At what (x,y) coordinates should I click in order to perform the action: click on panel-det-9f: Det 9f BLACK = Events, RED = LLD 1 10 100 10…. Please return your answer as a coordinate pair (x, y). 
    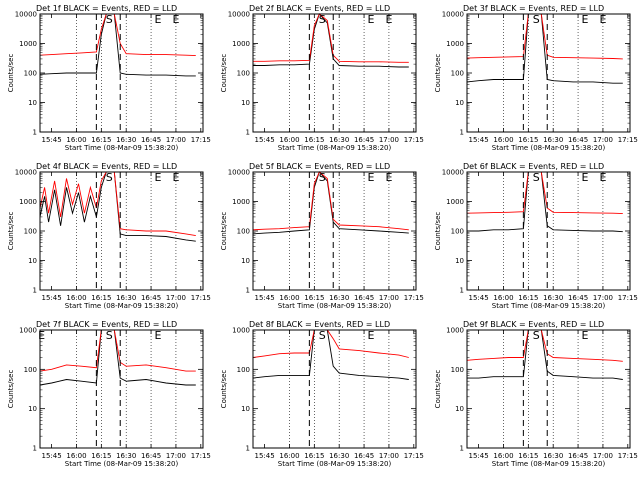
    Looking at the image, I should click on (536, 394).